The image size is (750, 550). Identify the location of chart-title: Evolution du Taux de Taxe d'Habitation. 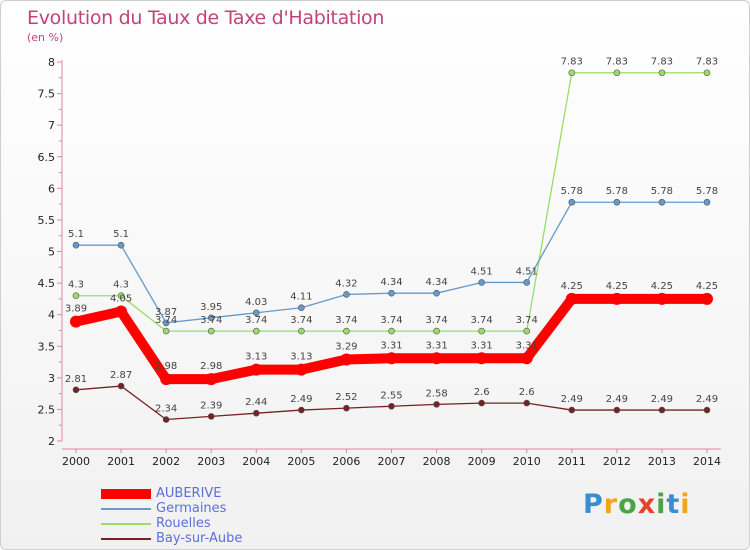
(206, 18).